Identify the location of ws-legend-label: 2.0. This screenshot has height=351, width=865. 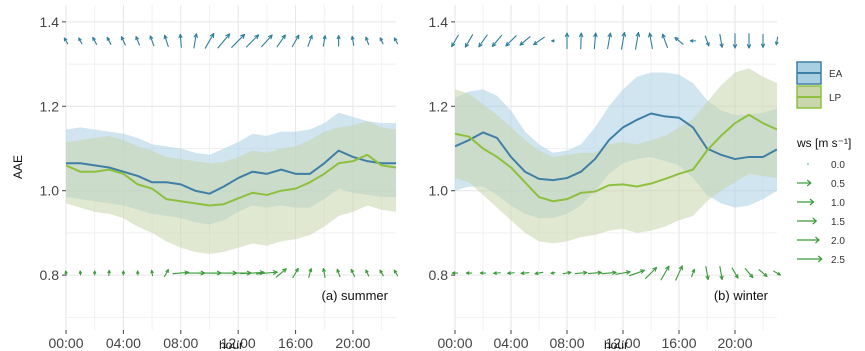
(838, 241).